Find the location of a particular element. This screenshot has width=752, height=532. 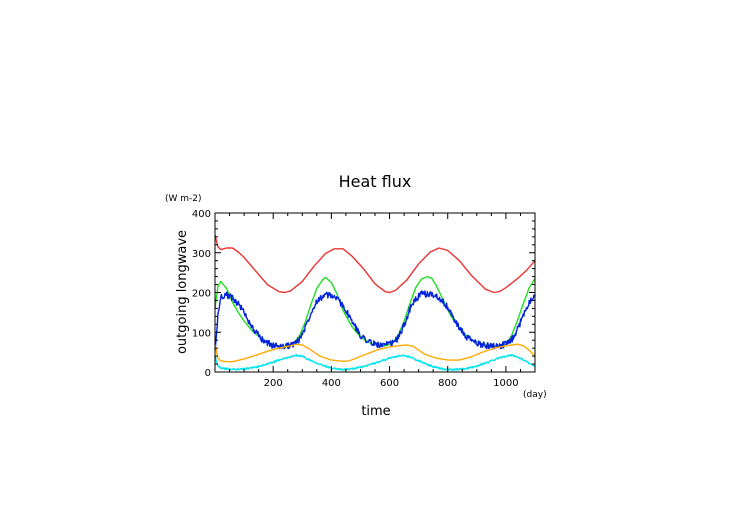

chart-title: Heat flux is located at coordinates (375, 181).